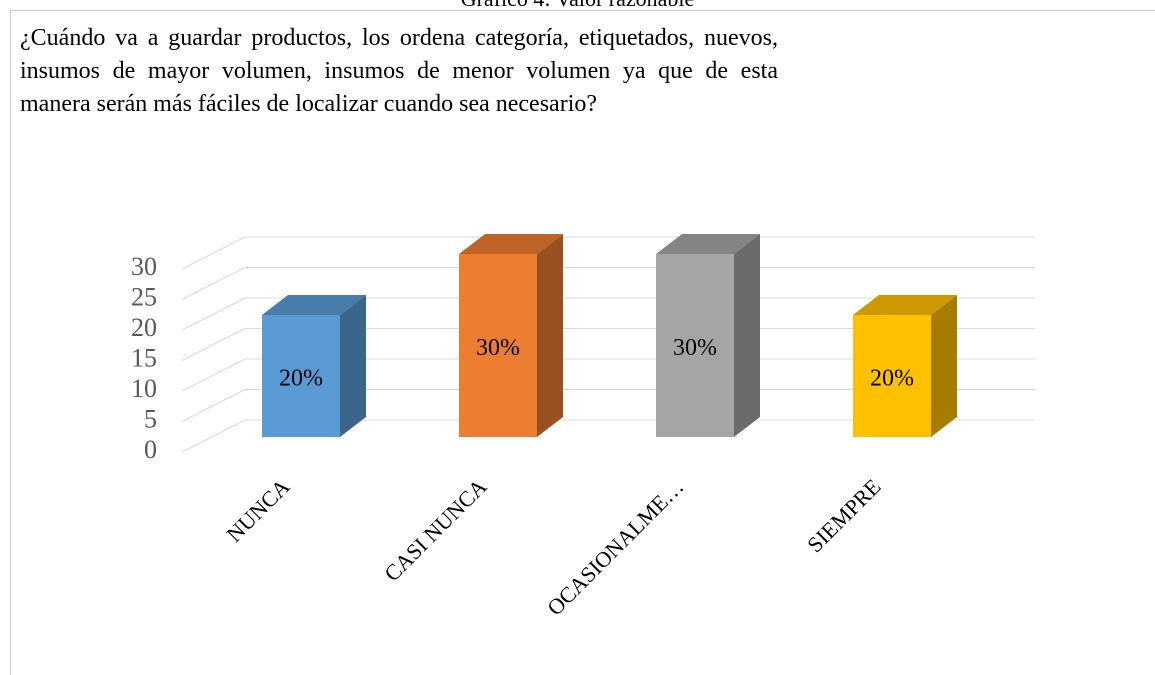 This screenshot has width=1155, height=675. Describe the element at coordinates (144, 327) in the screenshot. I see `y-tick-label: 20` at that location.